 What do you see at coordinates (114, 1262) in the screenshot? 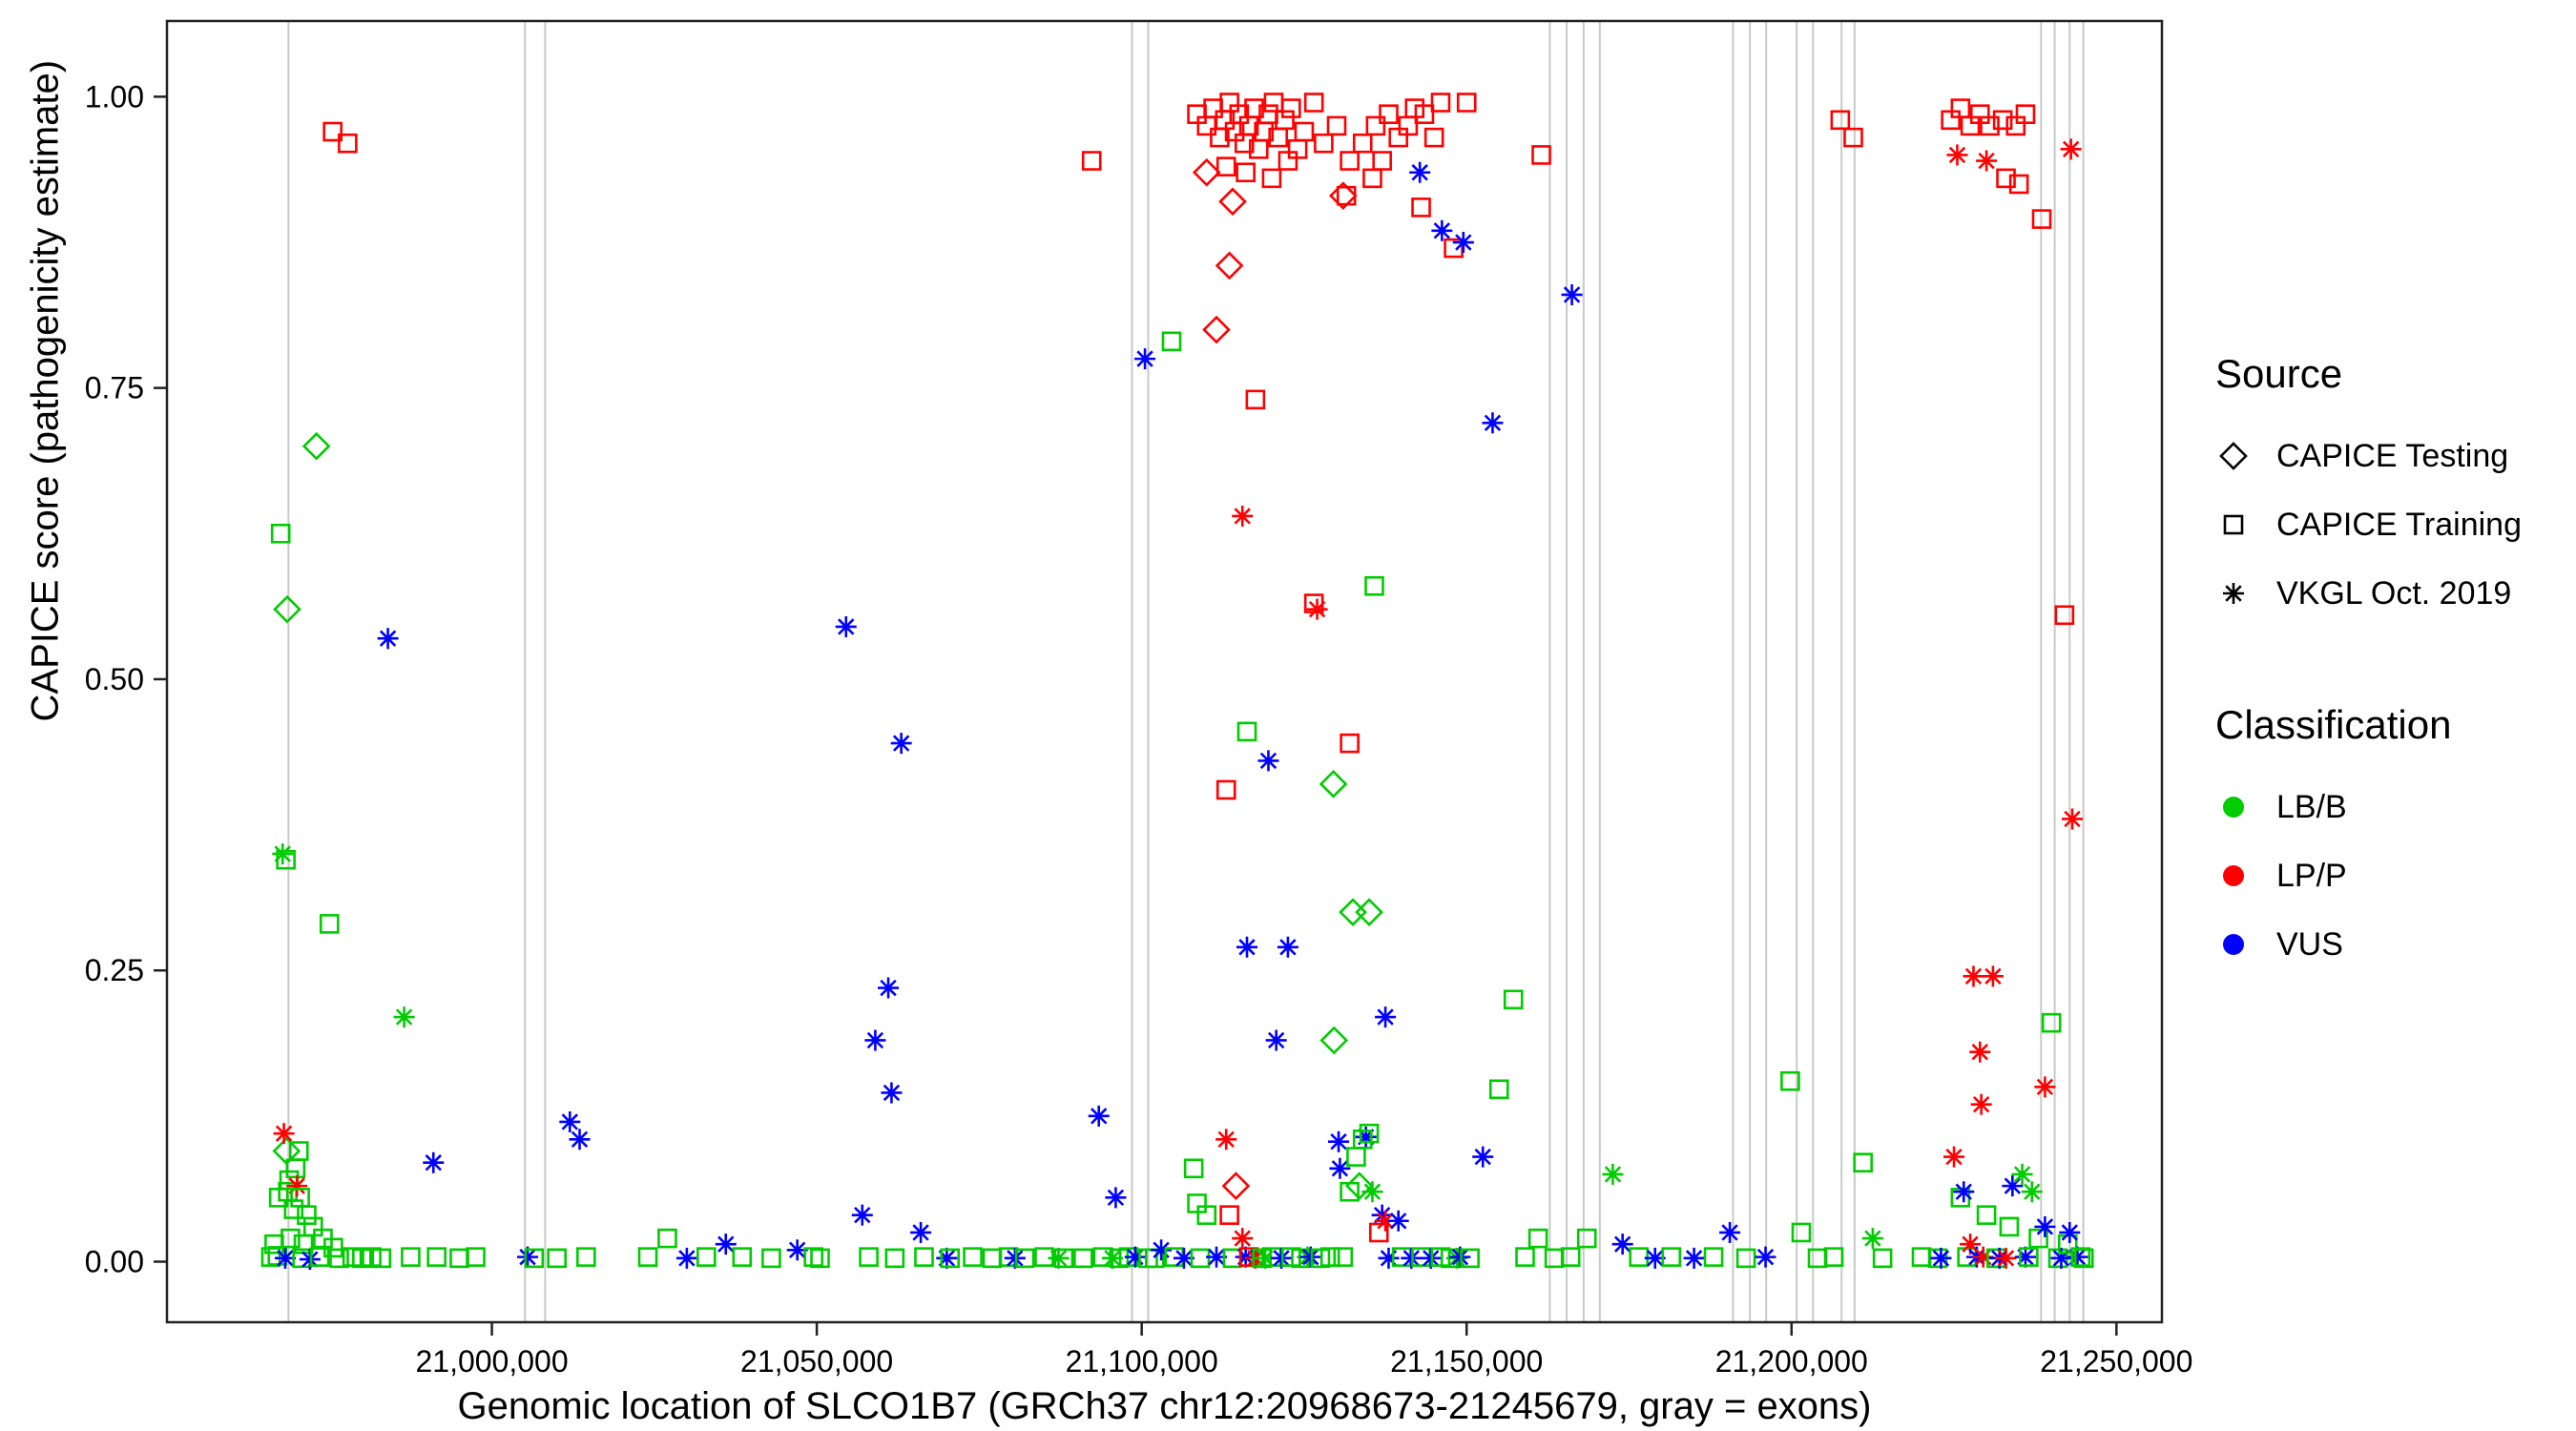
I see `svg-text: 0.00` at bounding box center [114, 1262].